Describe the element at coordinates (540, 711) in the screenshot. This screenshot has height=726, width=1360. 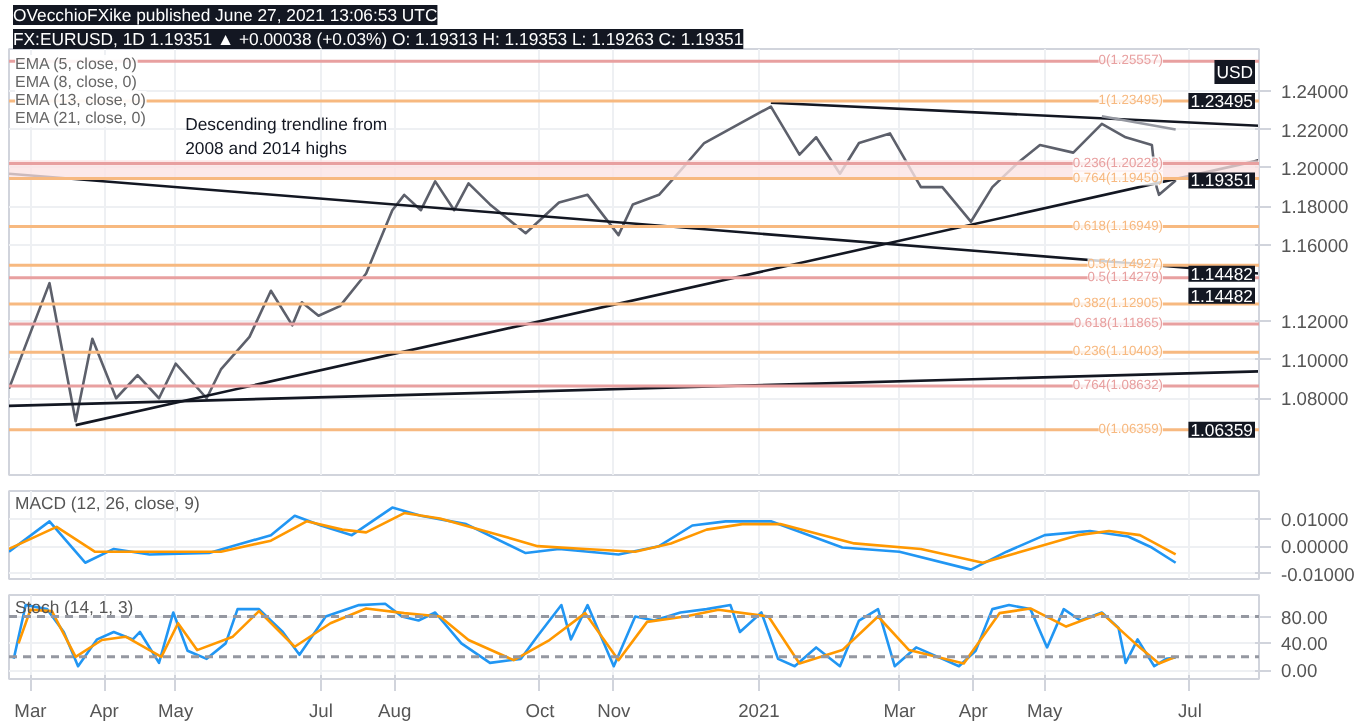
I see `x-tick-label: Oct` at that location.